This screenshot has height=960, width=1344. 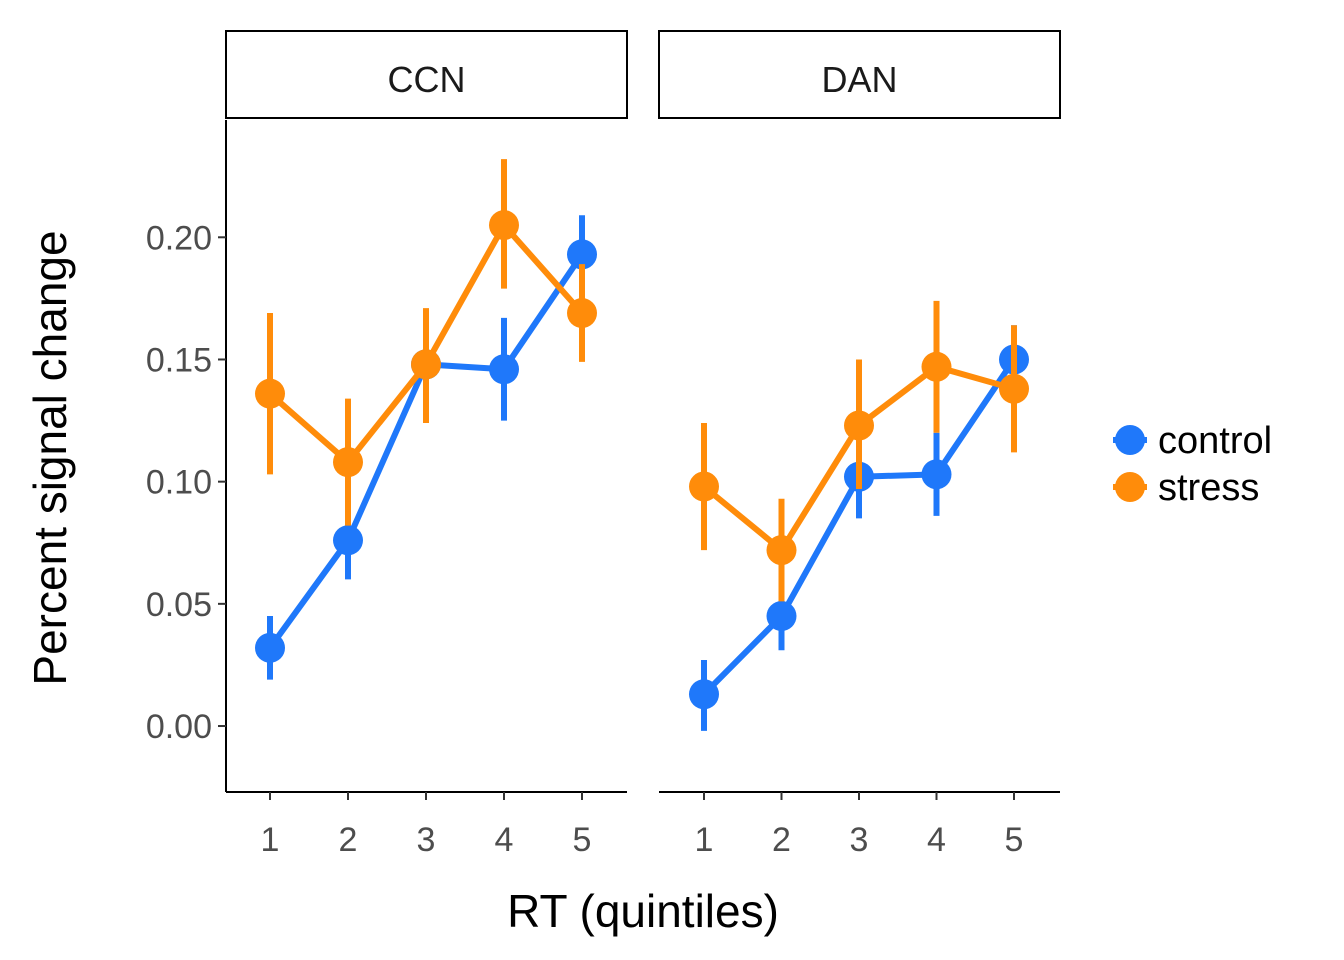 I want to click on strip-label: DAN, so click(x=859, y=79).